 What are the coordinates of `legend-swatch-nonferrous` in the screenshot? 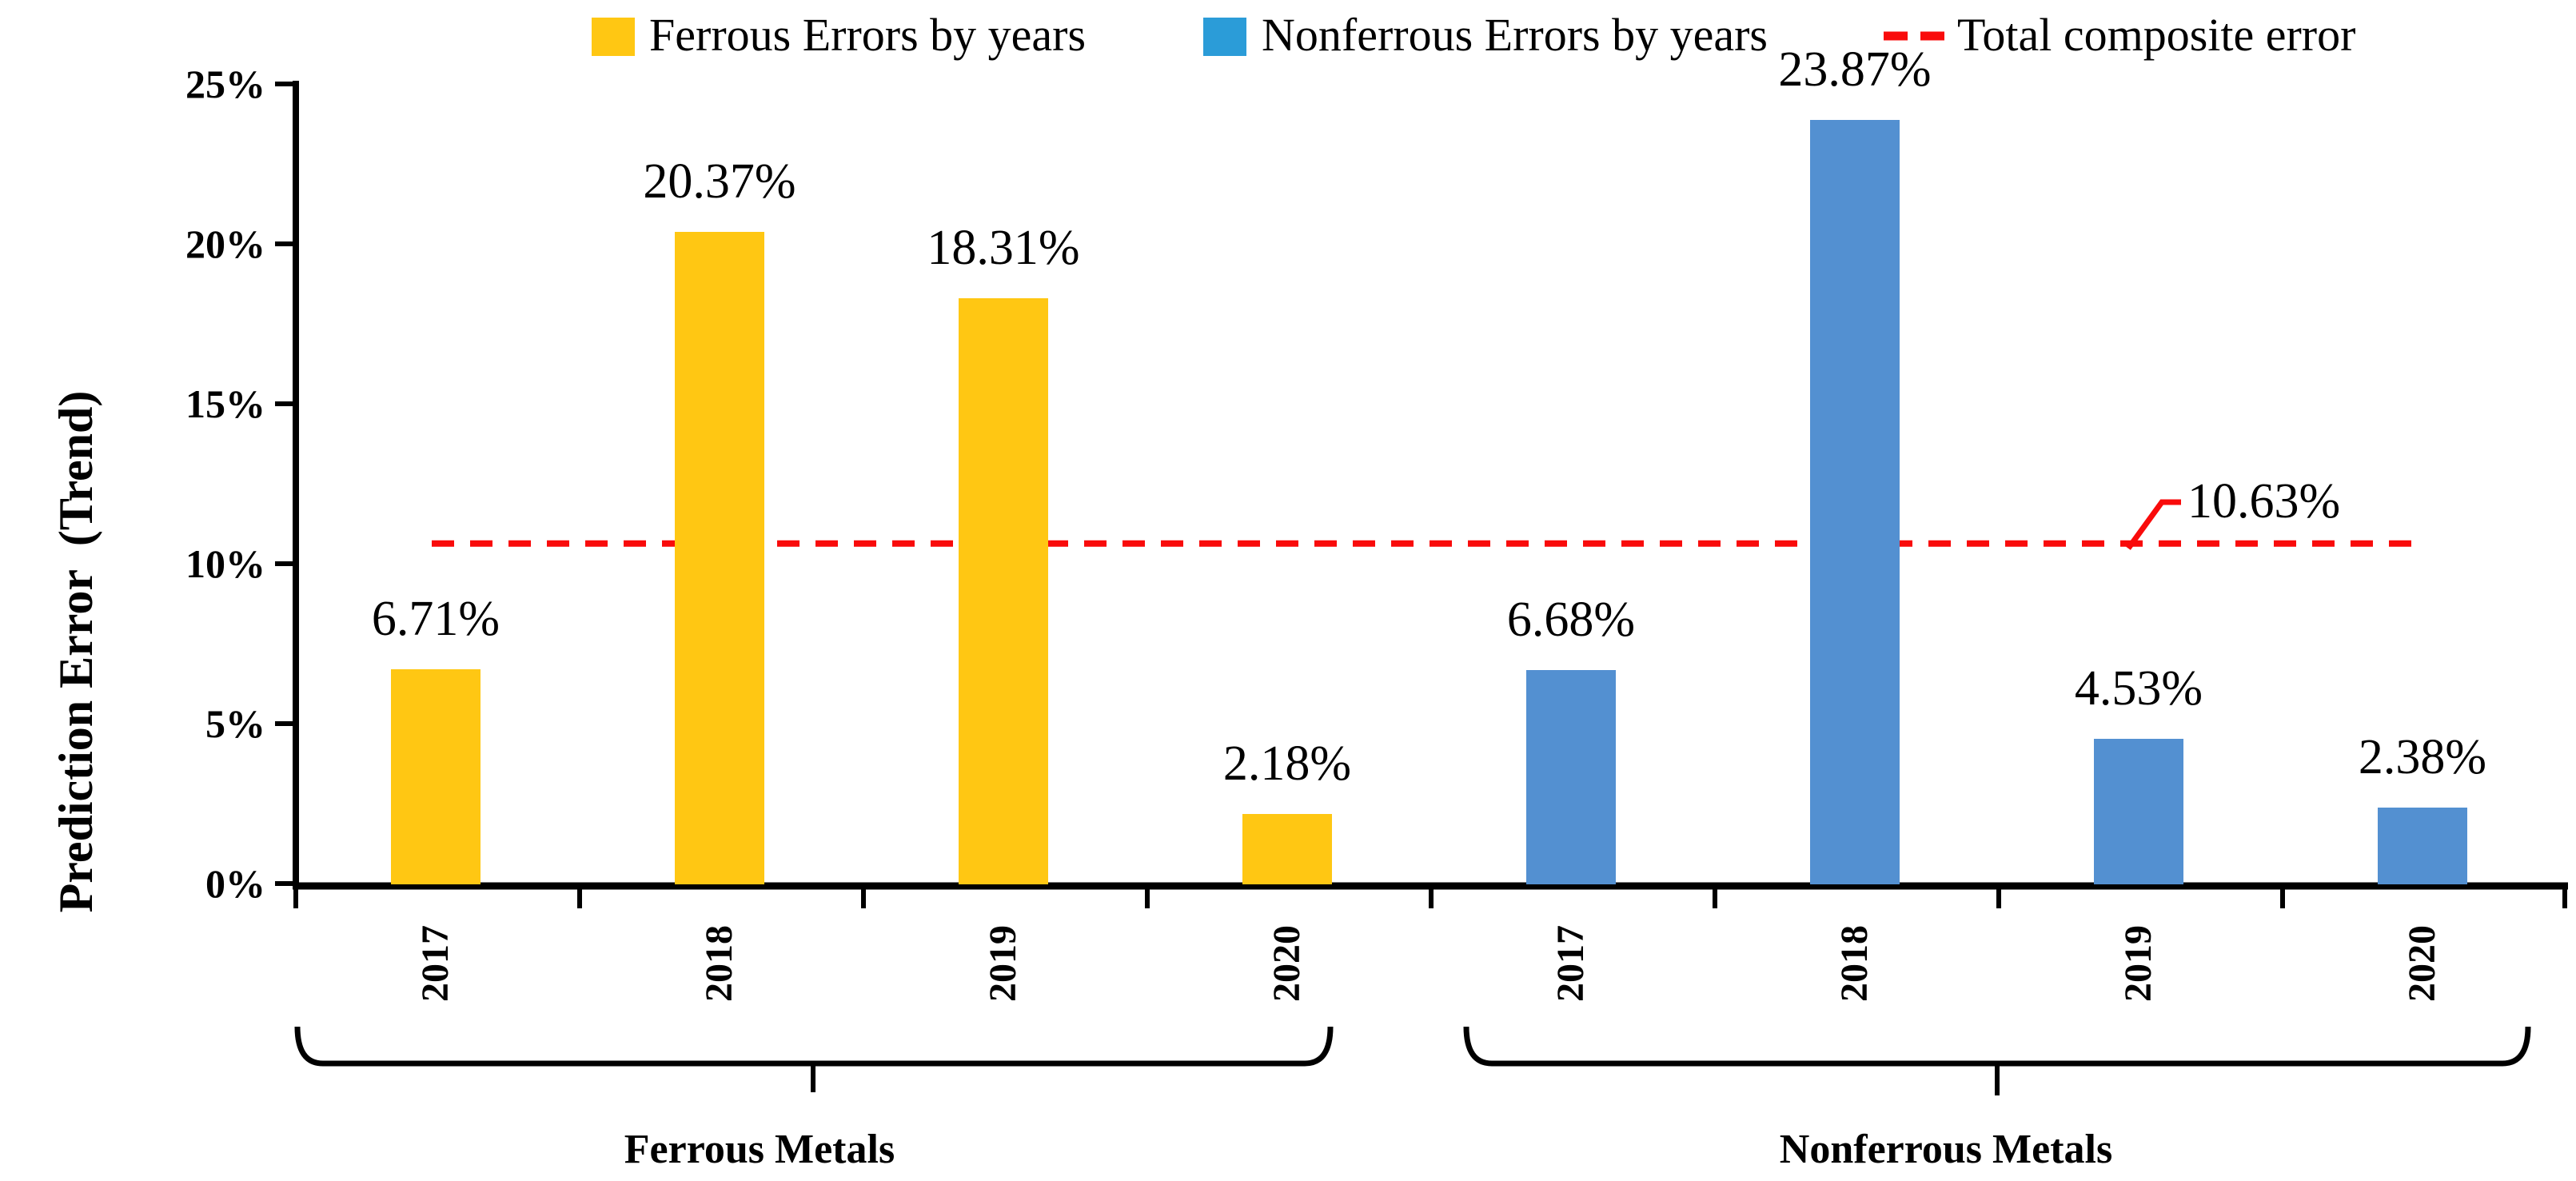 It's located at (1224, 37).